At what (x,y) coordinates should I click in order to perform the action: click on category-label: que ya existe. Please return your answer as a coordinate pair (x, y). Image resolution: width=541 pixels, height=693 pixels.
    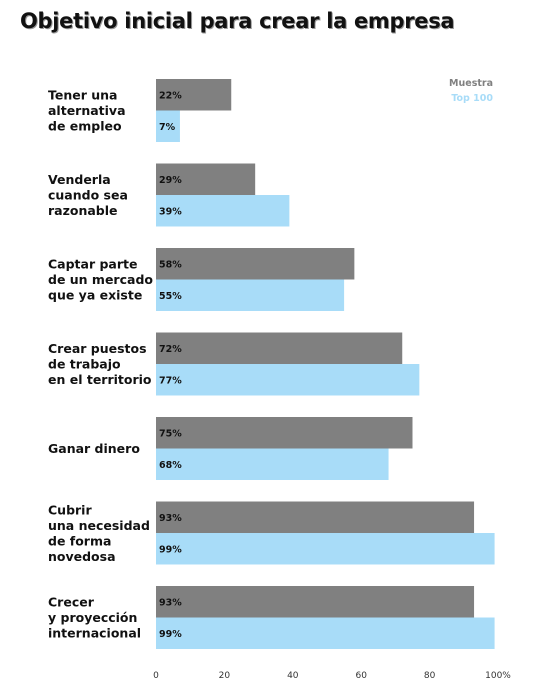
    Looking at the image, I should click on (95, 295).